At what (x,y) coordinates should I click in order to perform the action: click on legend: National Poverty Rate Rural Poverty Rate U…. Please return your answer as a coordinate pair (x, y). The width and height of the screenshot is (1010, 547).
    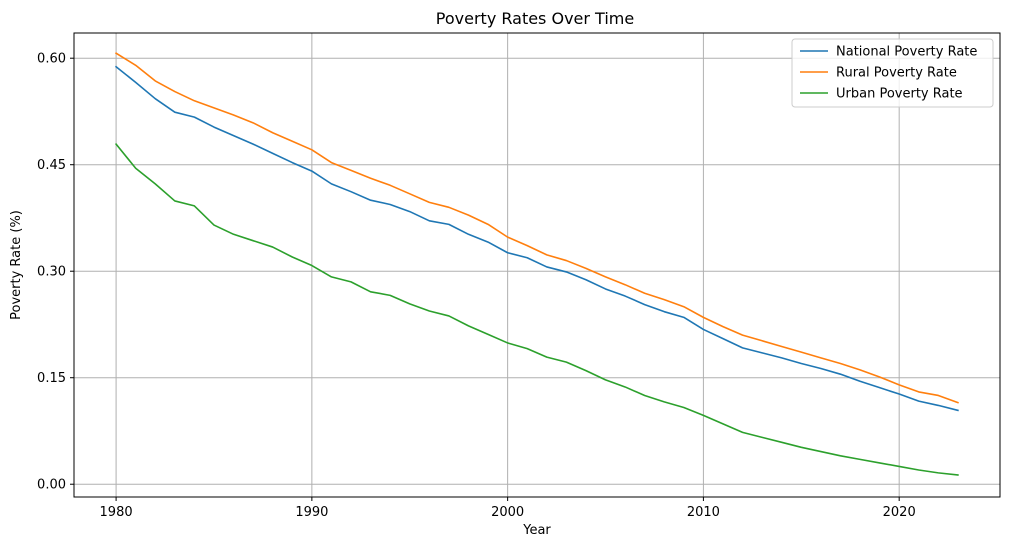
    Looking at the image, I should click on (892, 73).